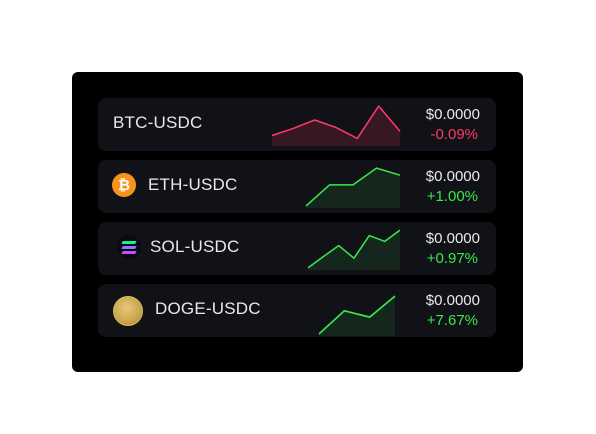  Describe the element at coordinates (454, 134) in the screenshot. I see `price-change: -0.09%` at that location.